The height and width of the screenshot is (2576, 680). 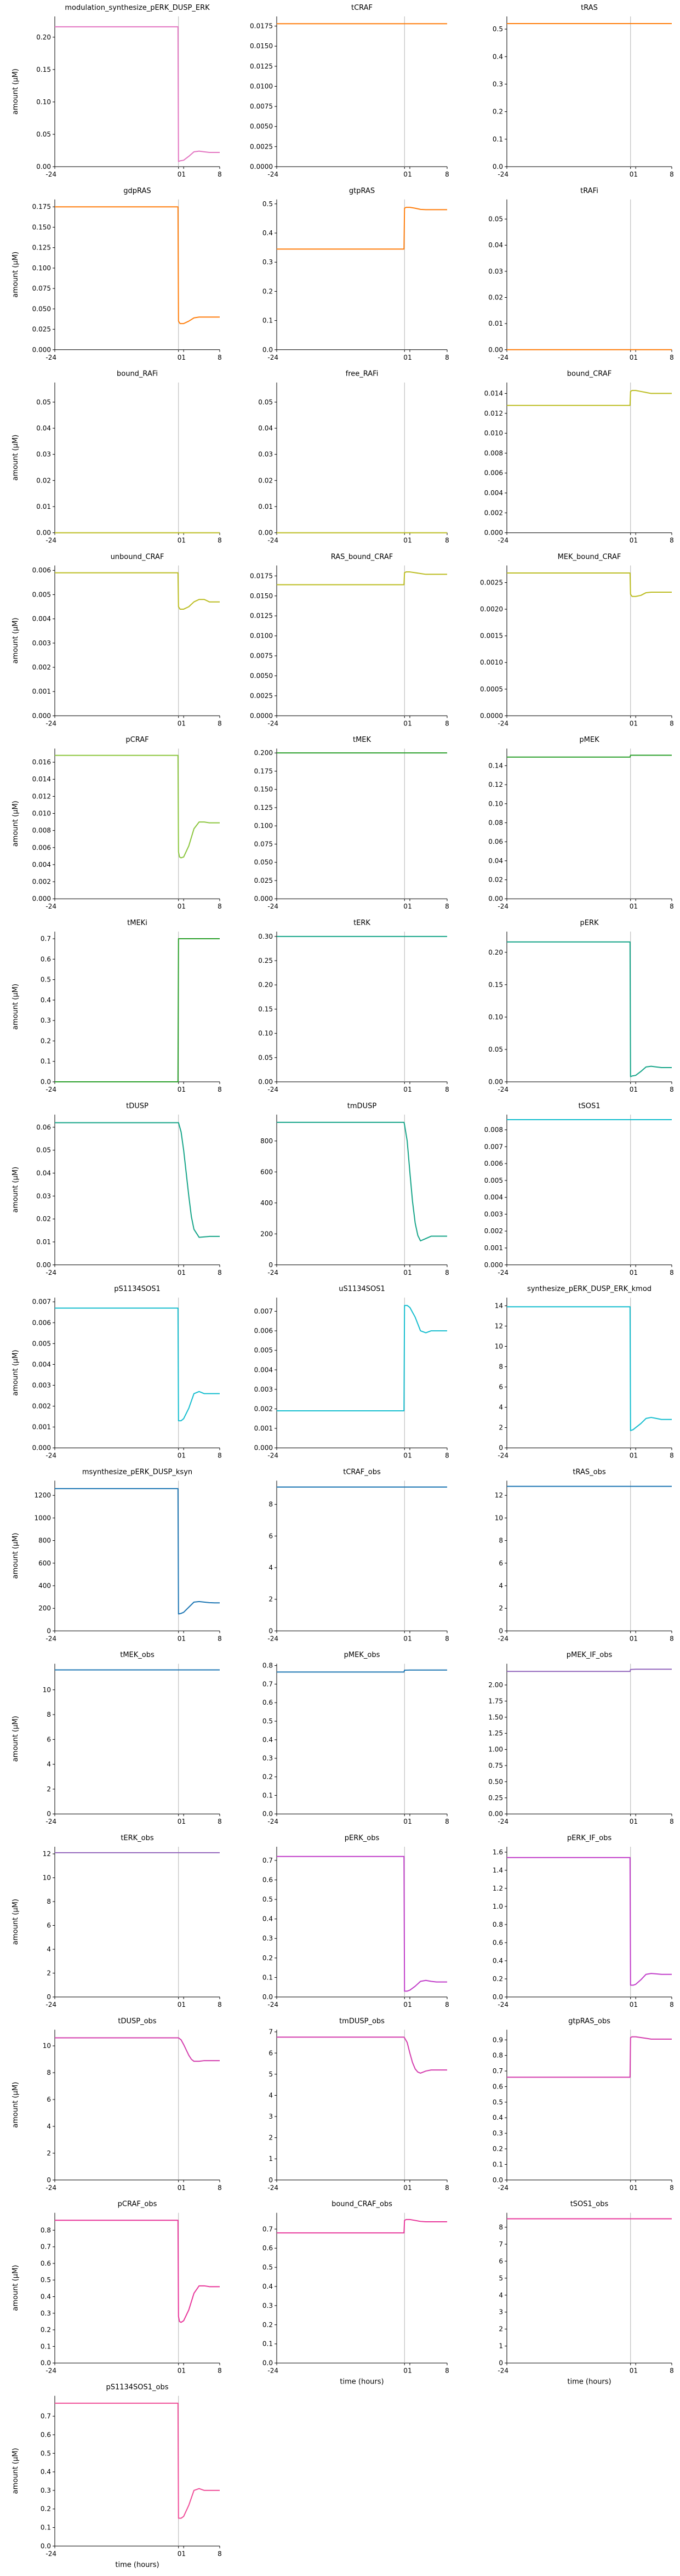 I want to click on chart-title: tRAS_obs, so click(x=589, y=1472).